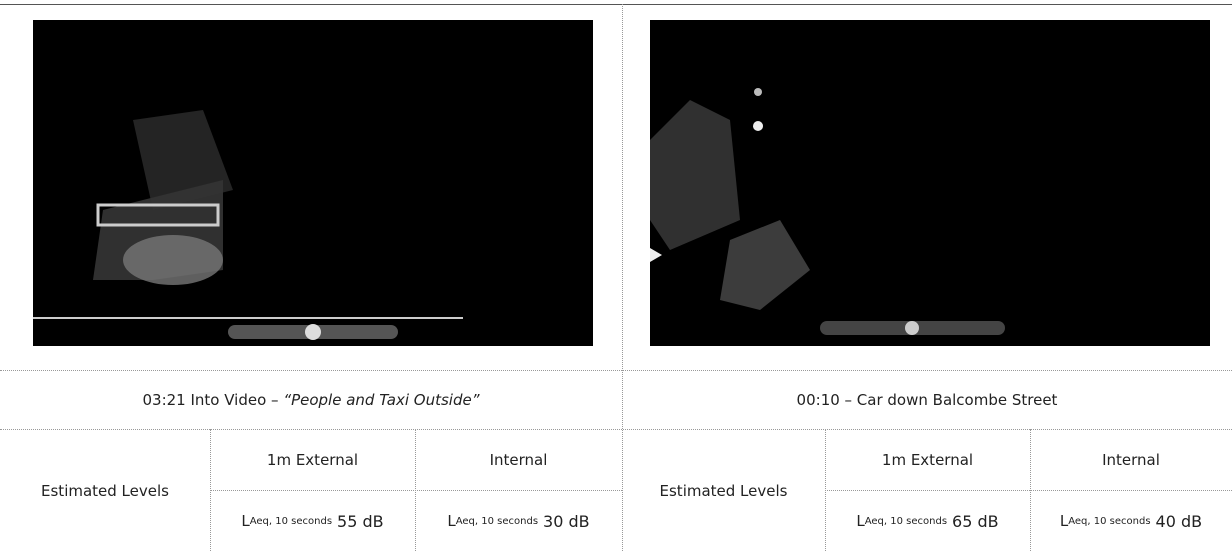  I want to click on level: 30 dB, so click(566, 521).